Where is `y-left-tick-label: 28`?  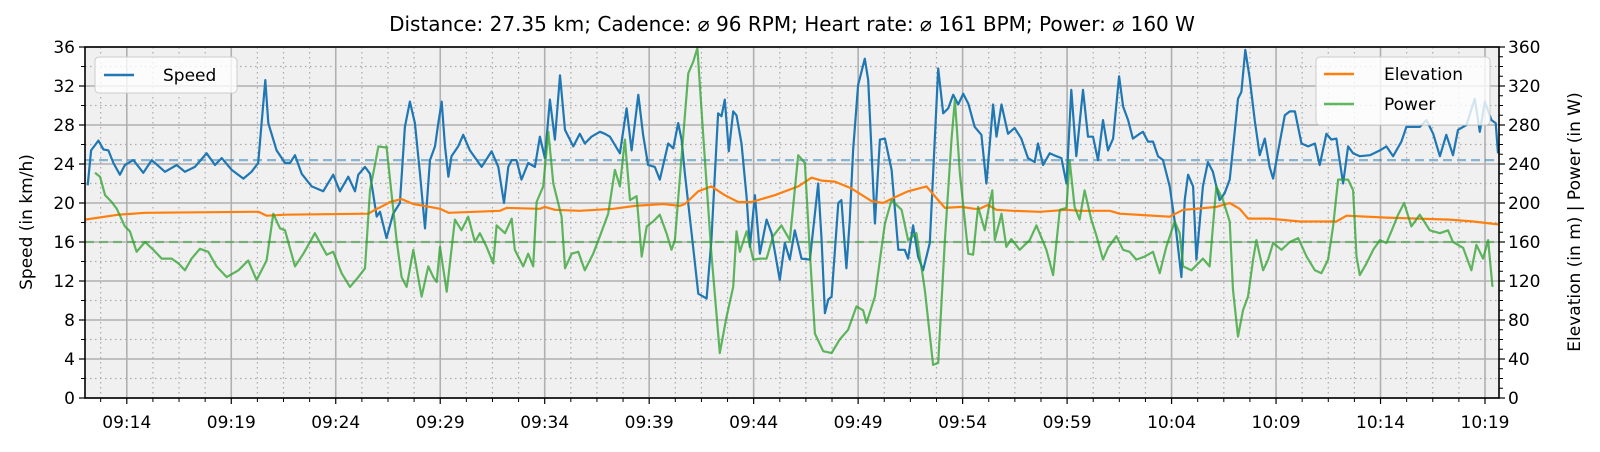 y-left-tick-label: 28 is located at coordinates (64, 126).